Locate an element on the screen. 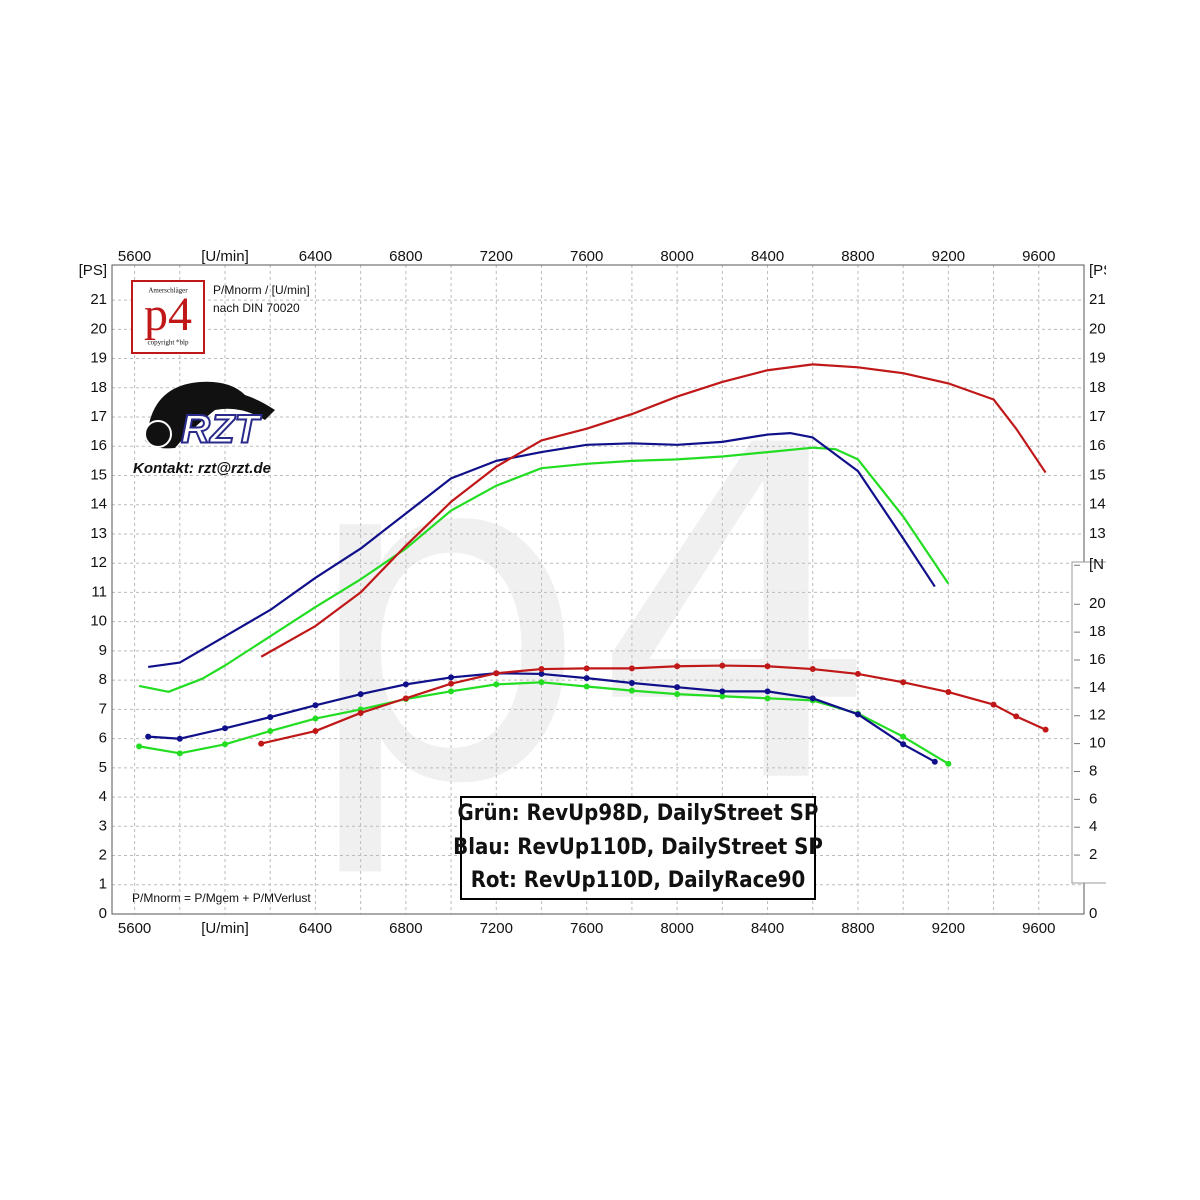 This screenshot has height=1200, width=1200. y-tick-label: 18 is located at coordinates (98, 387).